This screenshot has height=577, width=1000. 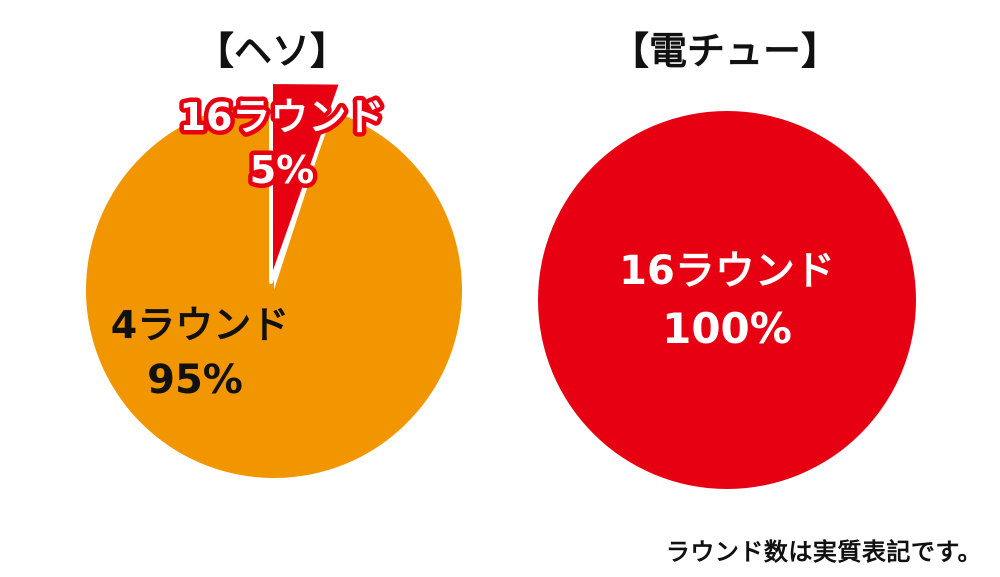 What do you see at coordinates (727, 328) in the screenshot?
I see `denchu-value-16round: 100%` at bounding box center [727, 328].